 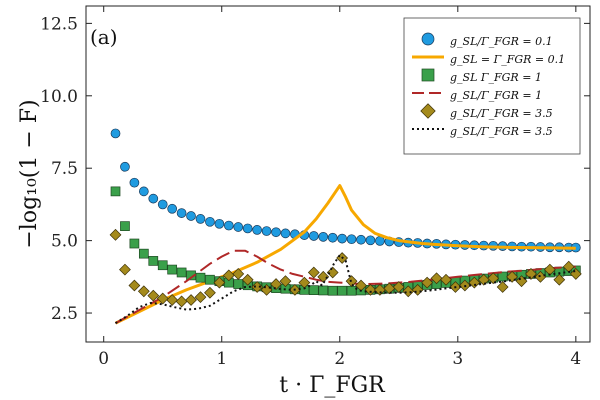 I want to click on y-tick-label: 2.5, so click(x=64, y=314).